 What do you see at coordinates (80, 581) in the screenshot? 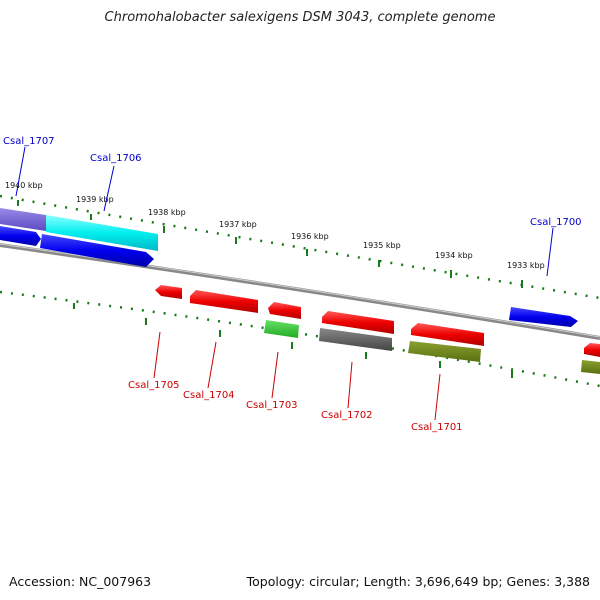
I see `accession-text: Accession: NC_007963` at bounding box center [80, 581].